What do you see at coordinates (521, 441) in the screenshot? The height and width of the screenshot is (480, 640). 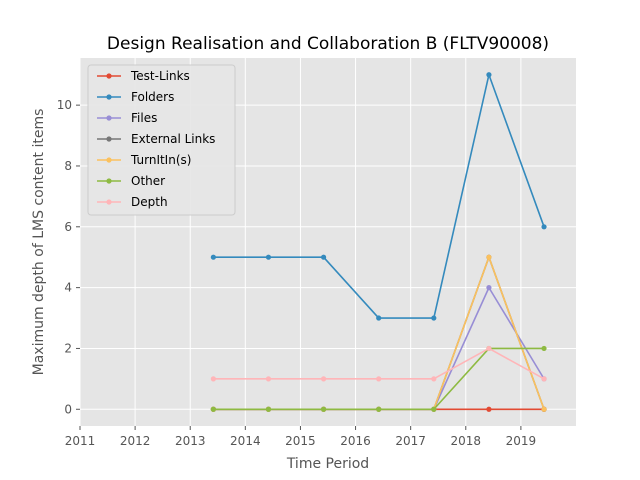 I see `x-tick-label: 2019` at bounding box center [521, 441].